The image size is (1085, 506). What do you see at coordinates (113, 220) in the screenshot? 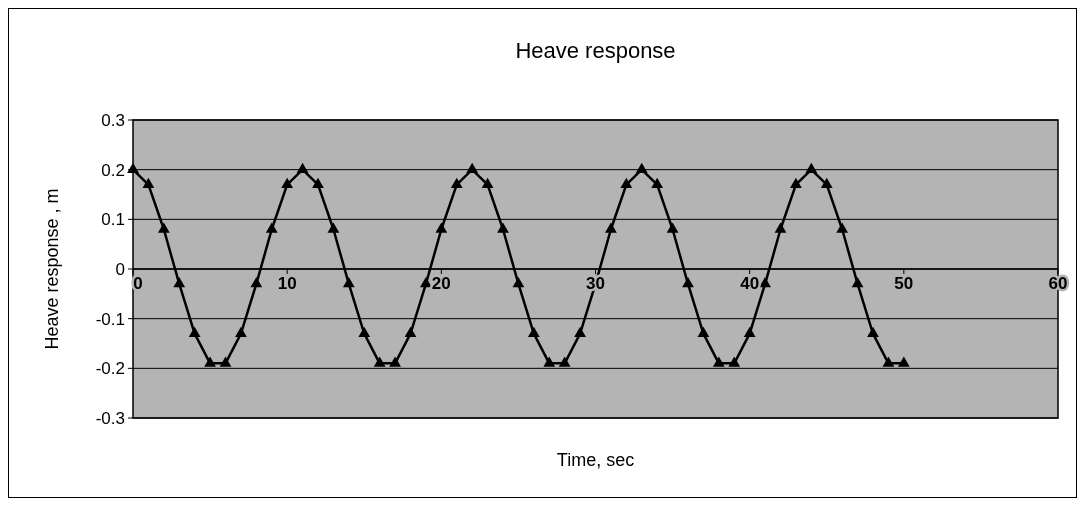
I see `y-tick-label: 0.1` at bounding box center [113, 220].